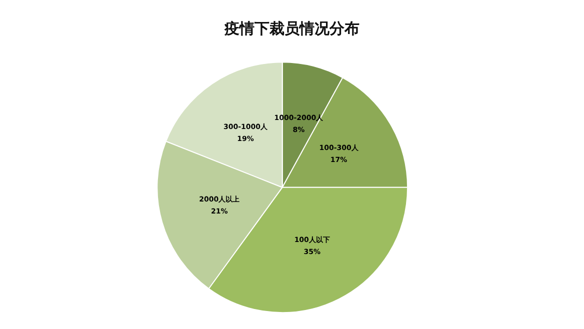  Describe the element at coordinates (292, 29) in the screenshot. I see `chart-title: 疫情下裁员情况分布` at that location.